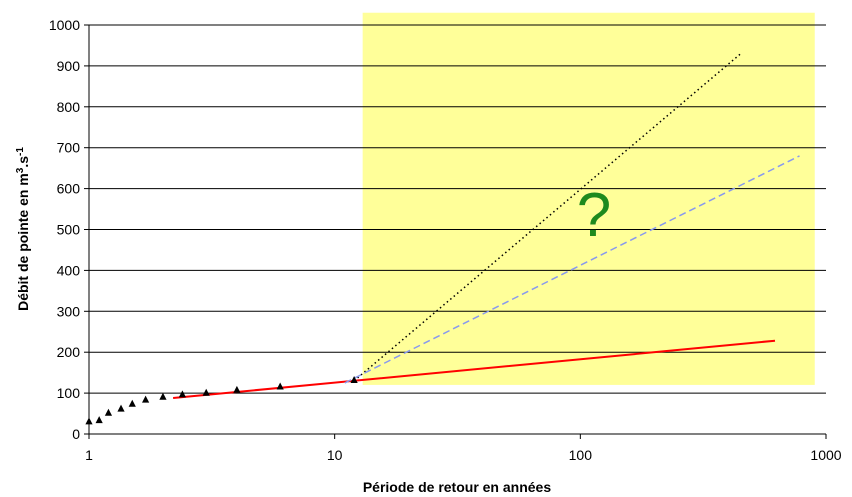 This screenshot has width=852, height=497. Describe the element at coordinates (825, 455) in the screenshot. I see `x-tick-label: 1000` at that location.